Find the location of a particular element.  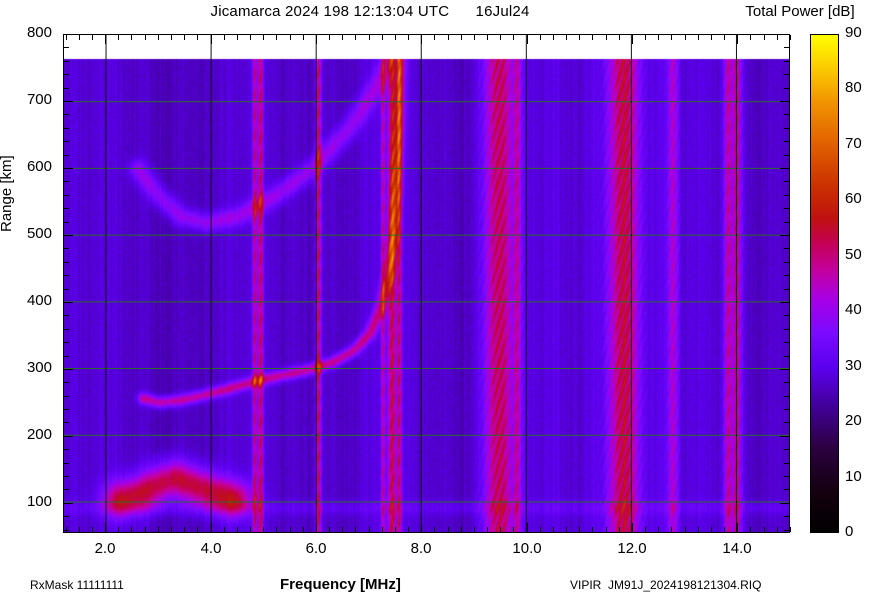

y-tick-label: 100 is located at coordinates (39, 501).